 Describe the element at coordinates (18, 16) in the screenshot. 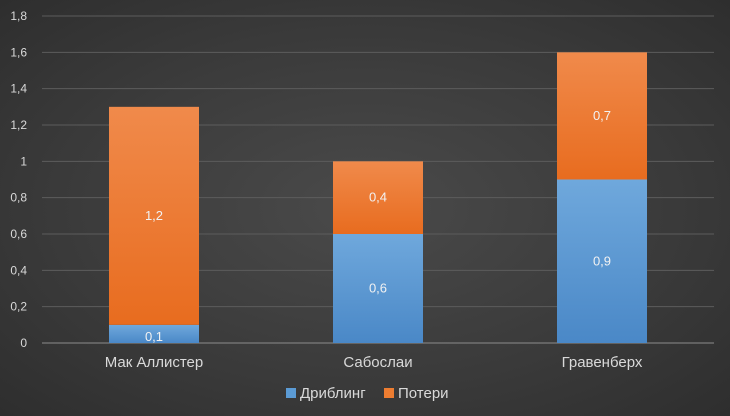

I see `y-tick-label: 1,8` at that location.